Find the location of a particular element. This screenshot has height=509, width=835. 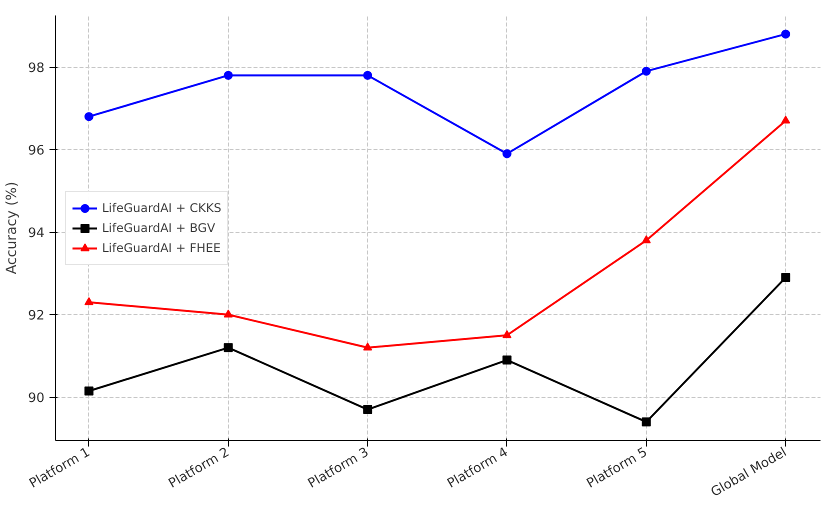

y-tick-label: 96 is located at coordinates (36, 151).